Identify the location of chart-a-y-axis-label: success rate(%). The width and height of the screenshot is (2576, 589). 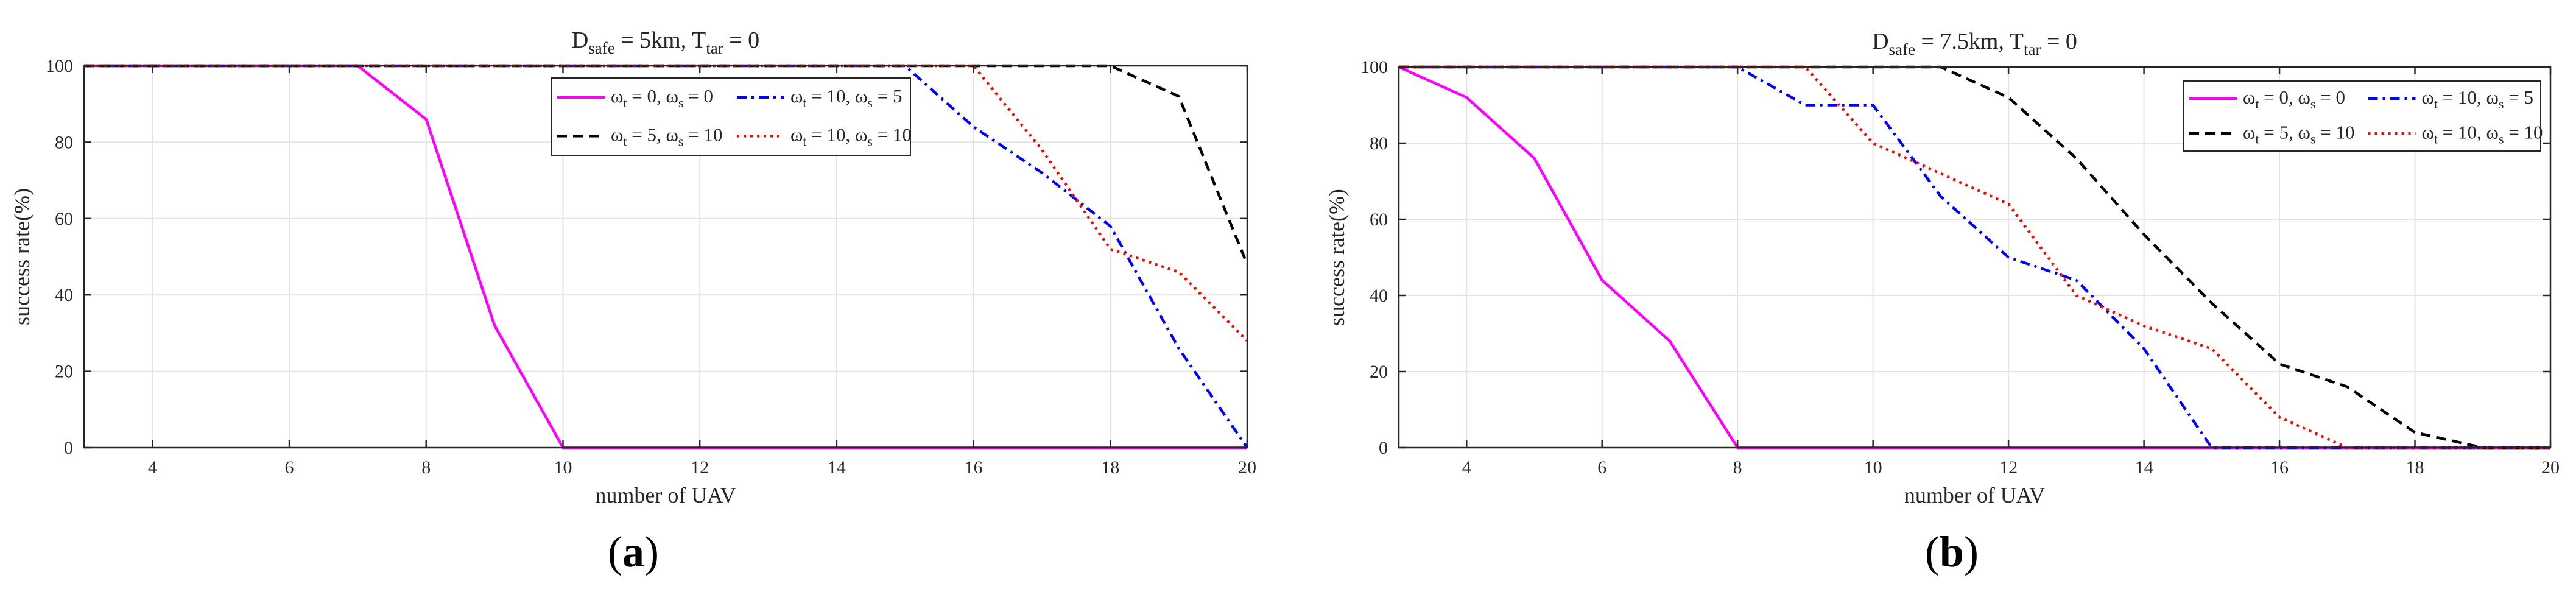
(22, 256).